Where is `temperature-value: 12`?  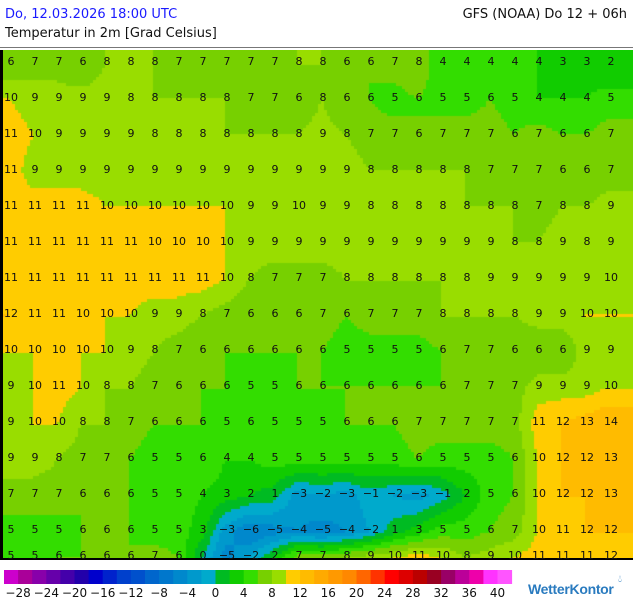 temperature-value: 12 is located at coordinates (563, 493).